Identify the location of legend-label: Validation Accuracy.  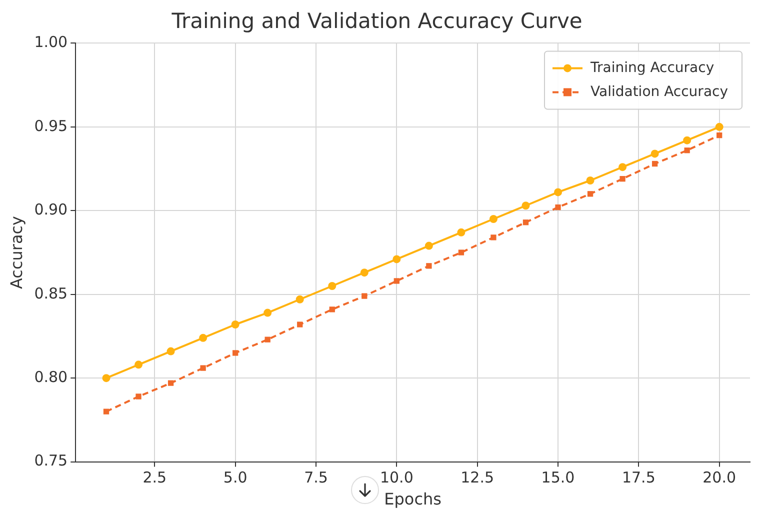
(659, 92).